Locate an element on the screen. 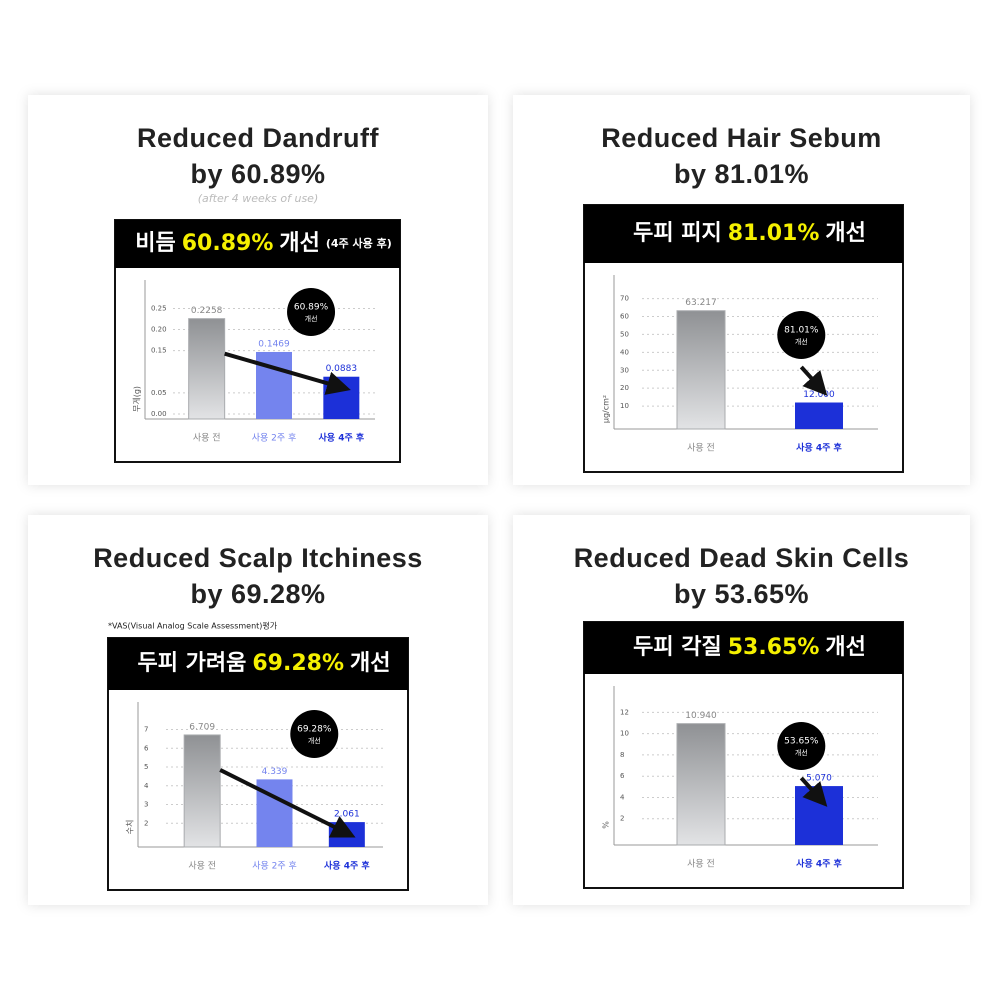 The width and height of the screenshot is (1000, 1000). y-tick-label: 0.00 is located at coordinates (159, 414).